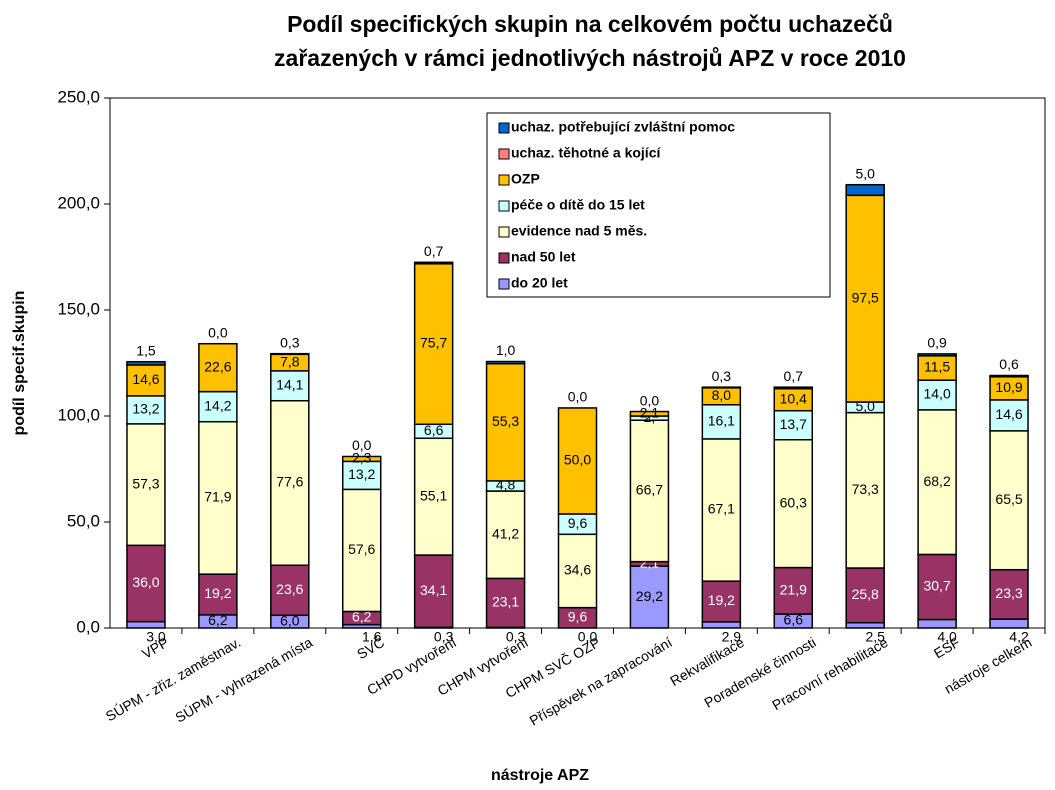  I want to click on data-label: 1,0, so click(506, 350).